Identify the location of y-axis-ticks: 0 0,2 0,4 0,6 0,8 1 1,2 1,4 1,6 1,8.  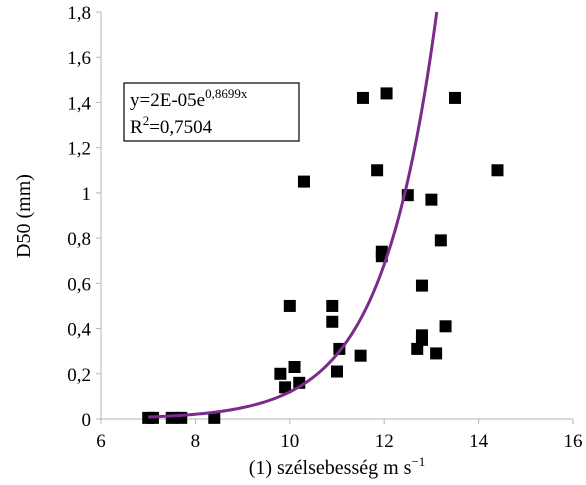
(84, 217).